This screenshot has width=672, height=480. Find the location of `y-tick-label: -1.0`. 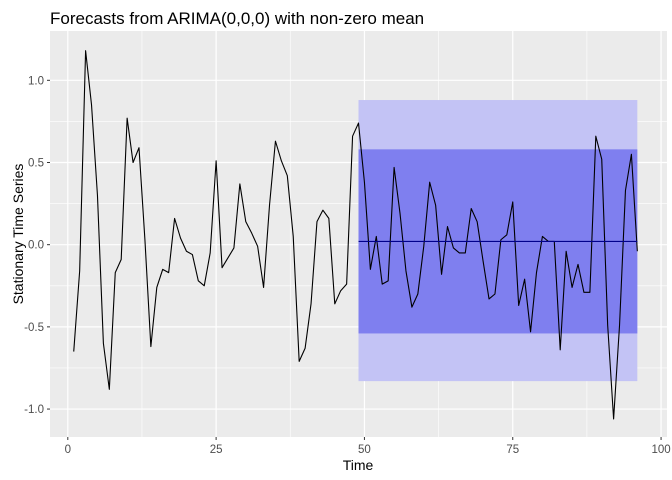

y-tick-label: -1.0 is located at coordinates (34, 410).